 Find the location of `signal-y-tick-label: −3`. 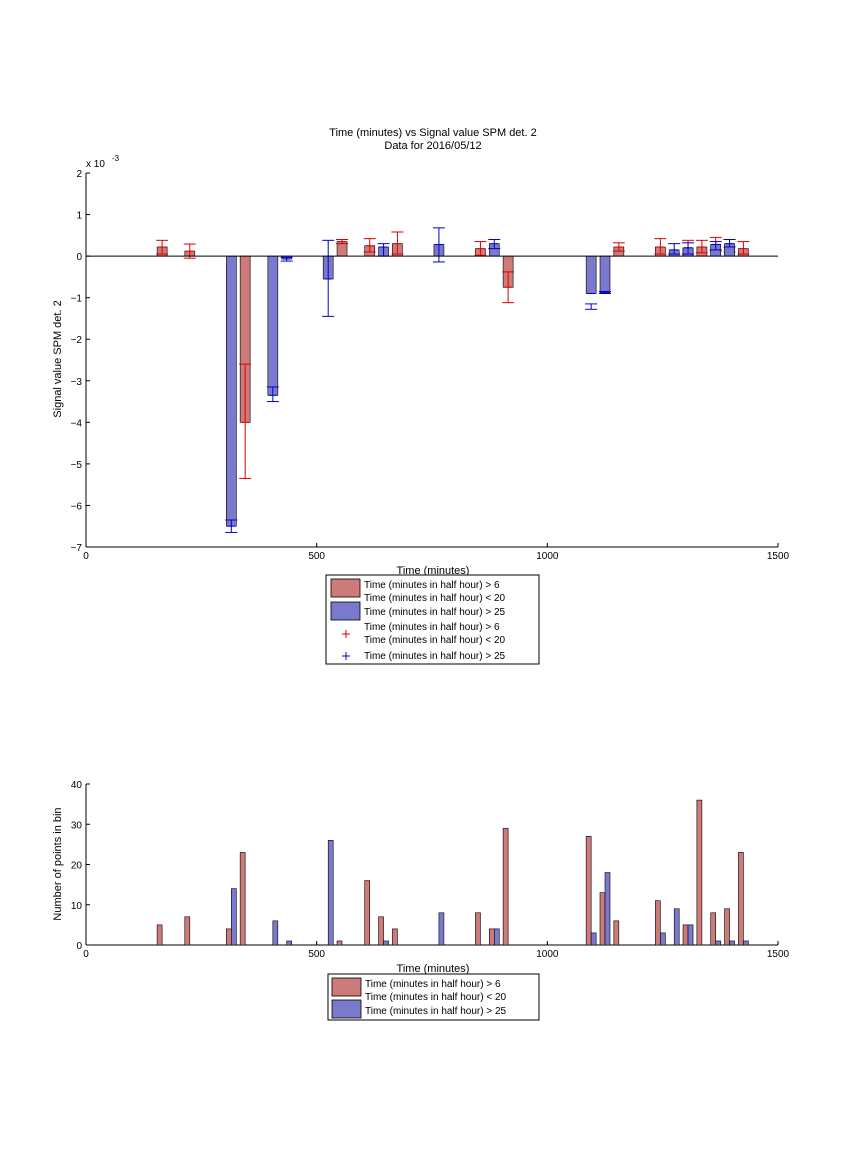

signal-y-tick-label: −3 is located at coordinates (77, 382).